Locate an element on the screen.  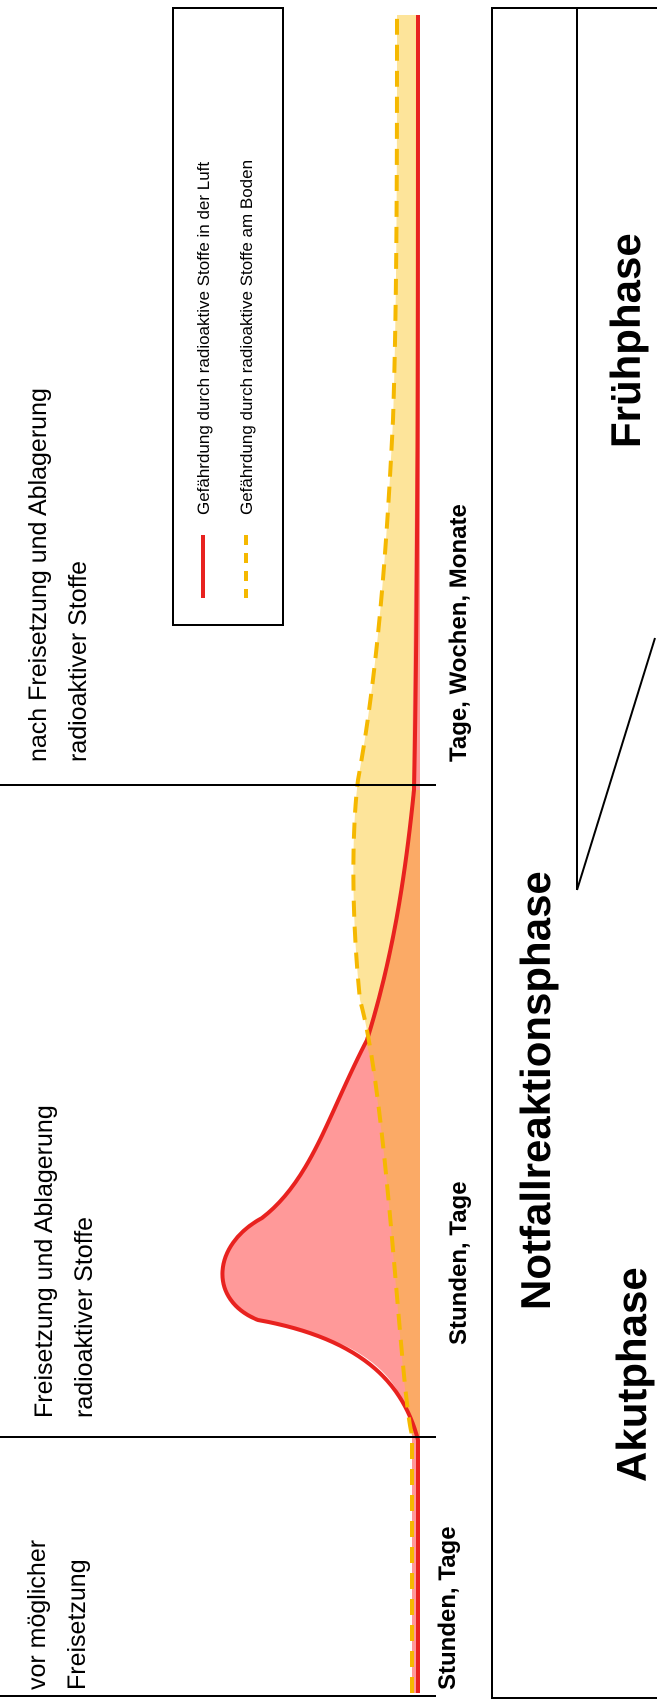
phase-1-line1: vor möglicher is located at coordinates (37, 1615).